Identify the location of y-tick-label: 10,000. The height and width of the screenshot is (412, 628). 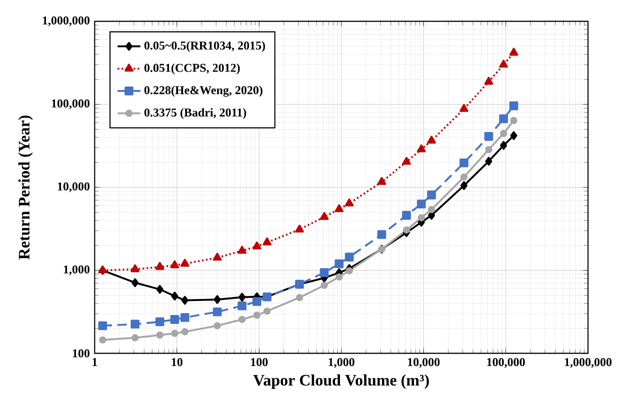
(74, 187).